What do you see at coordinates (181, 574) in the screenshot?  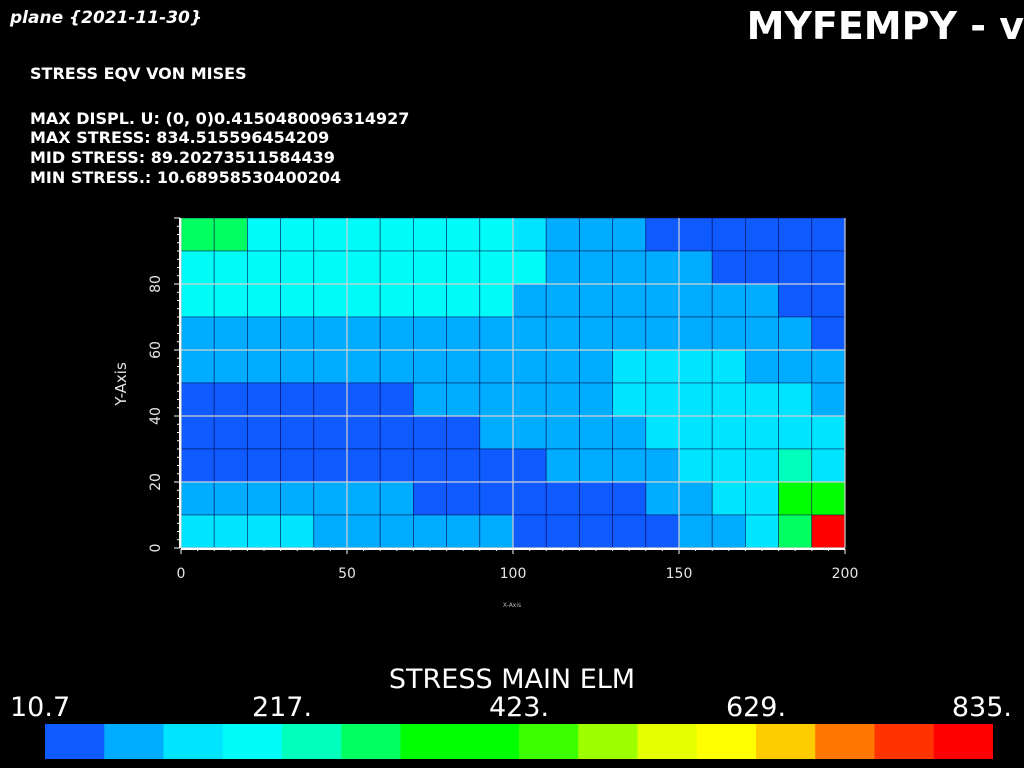 I see `x-tick-label: 0` at bounding box center [181, 574].